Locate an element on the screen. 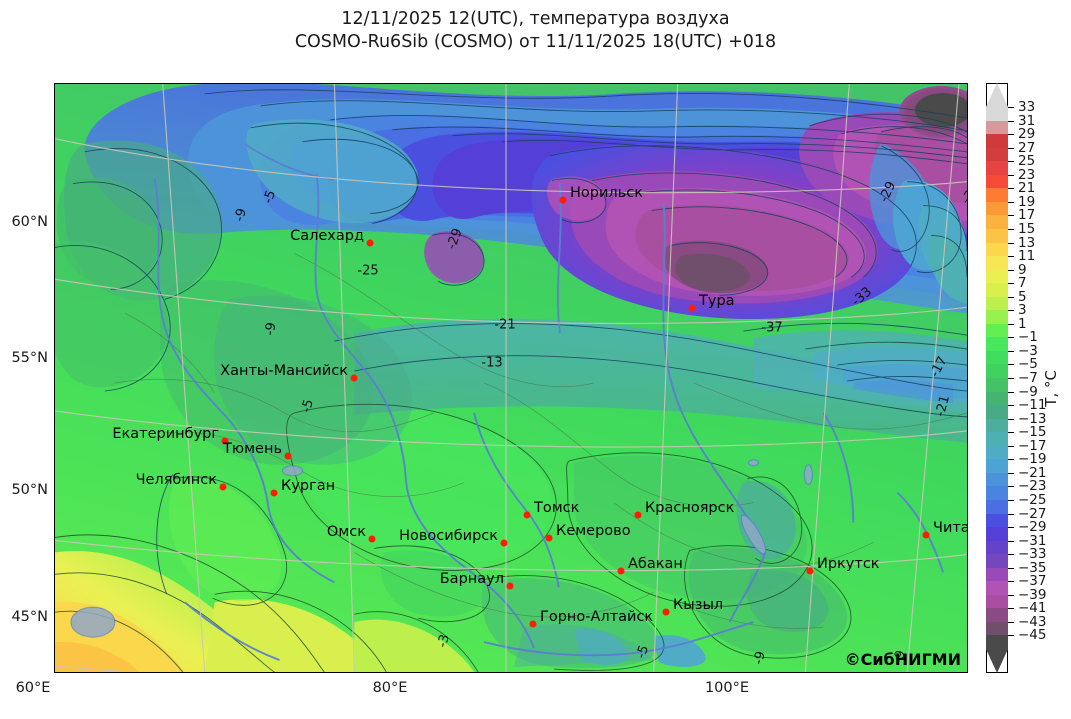 This screenshot has width=1071, height=719. colorbar-unit-label: T, °C is located at coordinates (1051, 388).